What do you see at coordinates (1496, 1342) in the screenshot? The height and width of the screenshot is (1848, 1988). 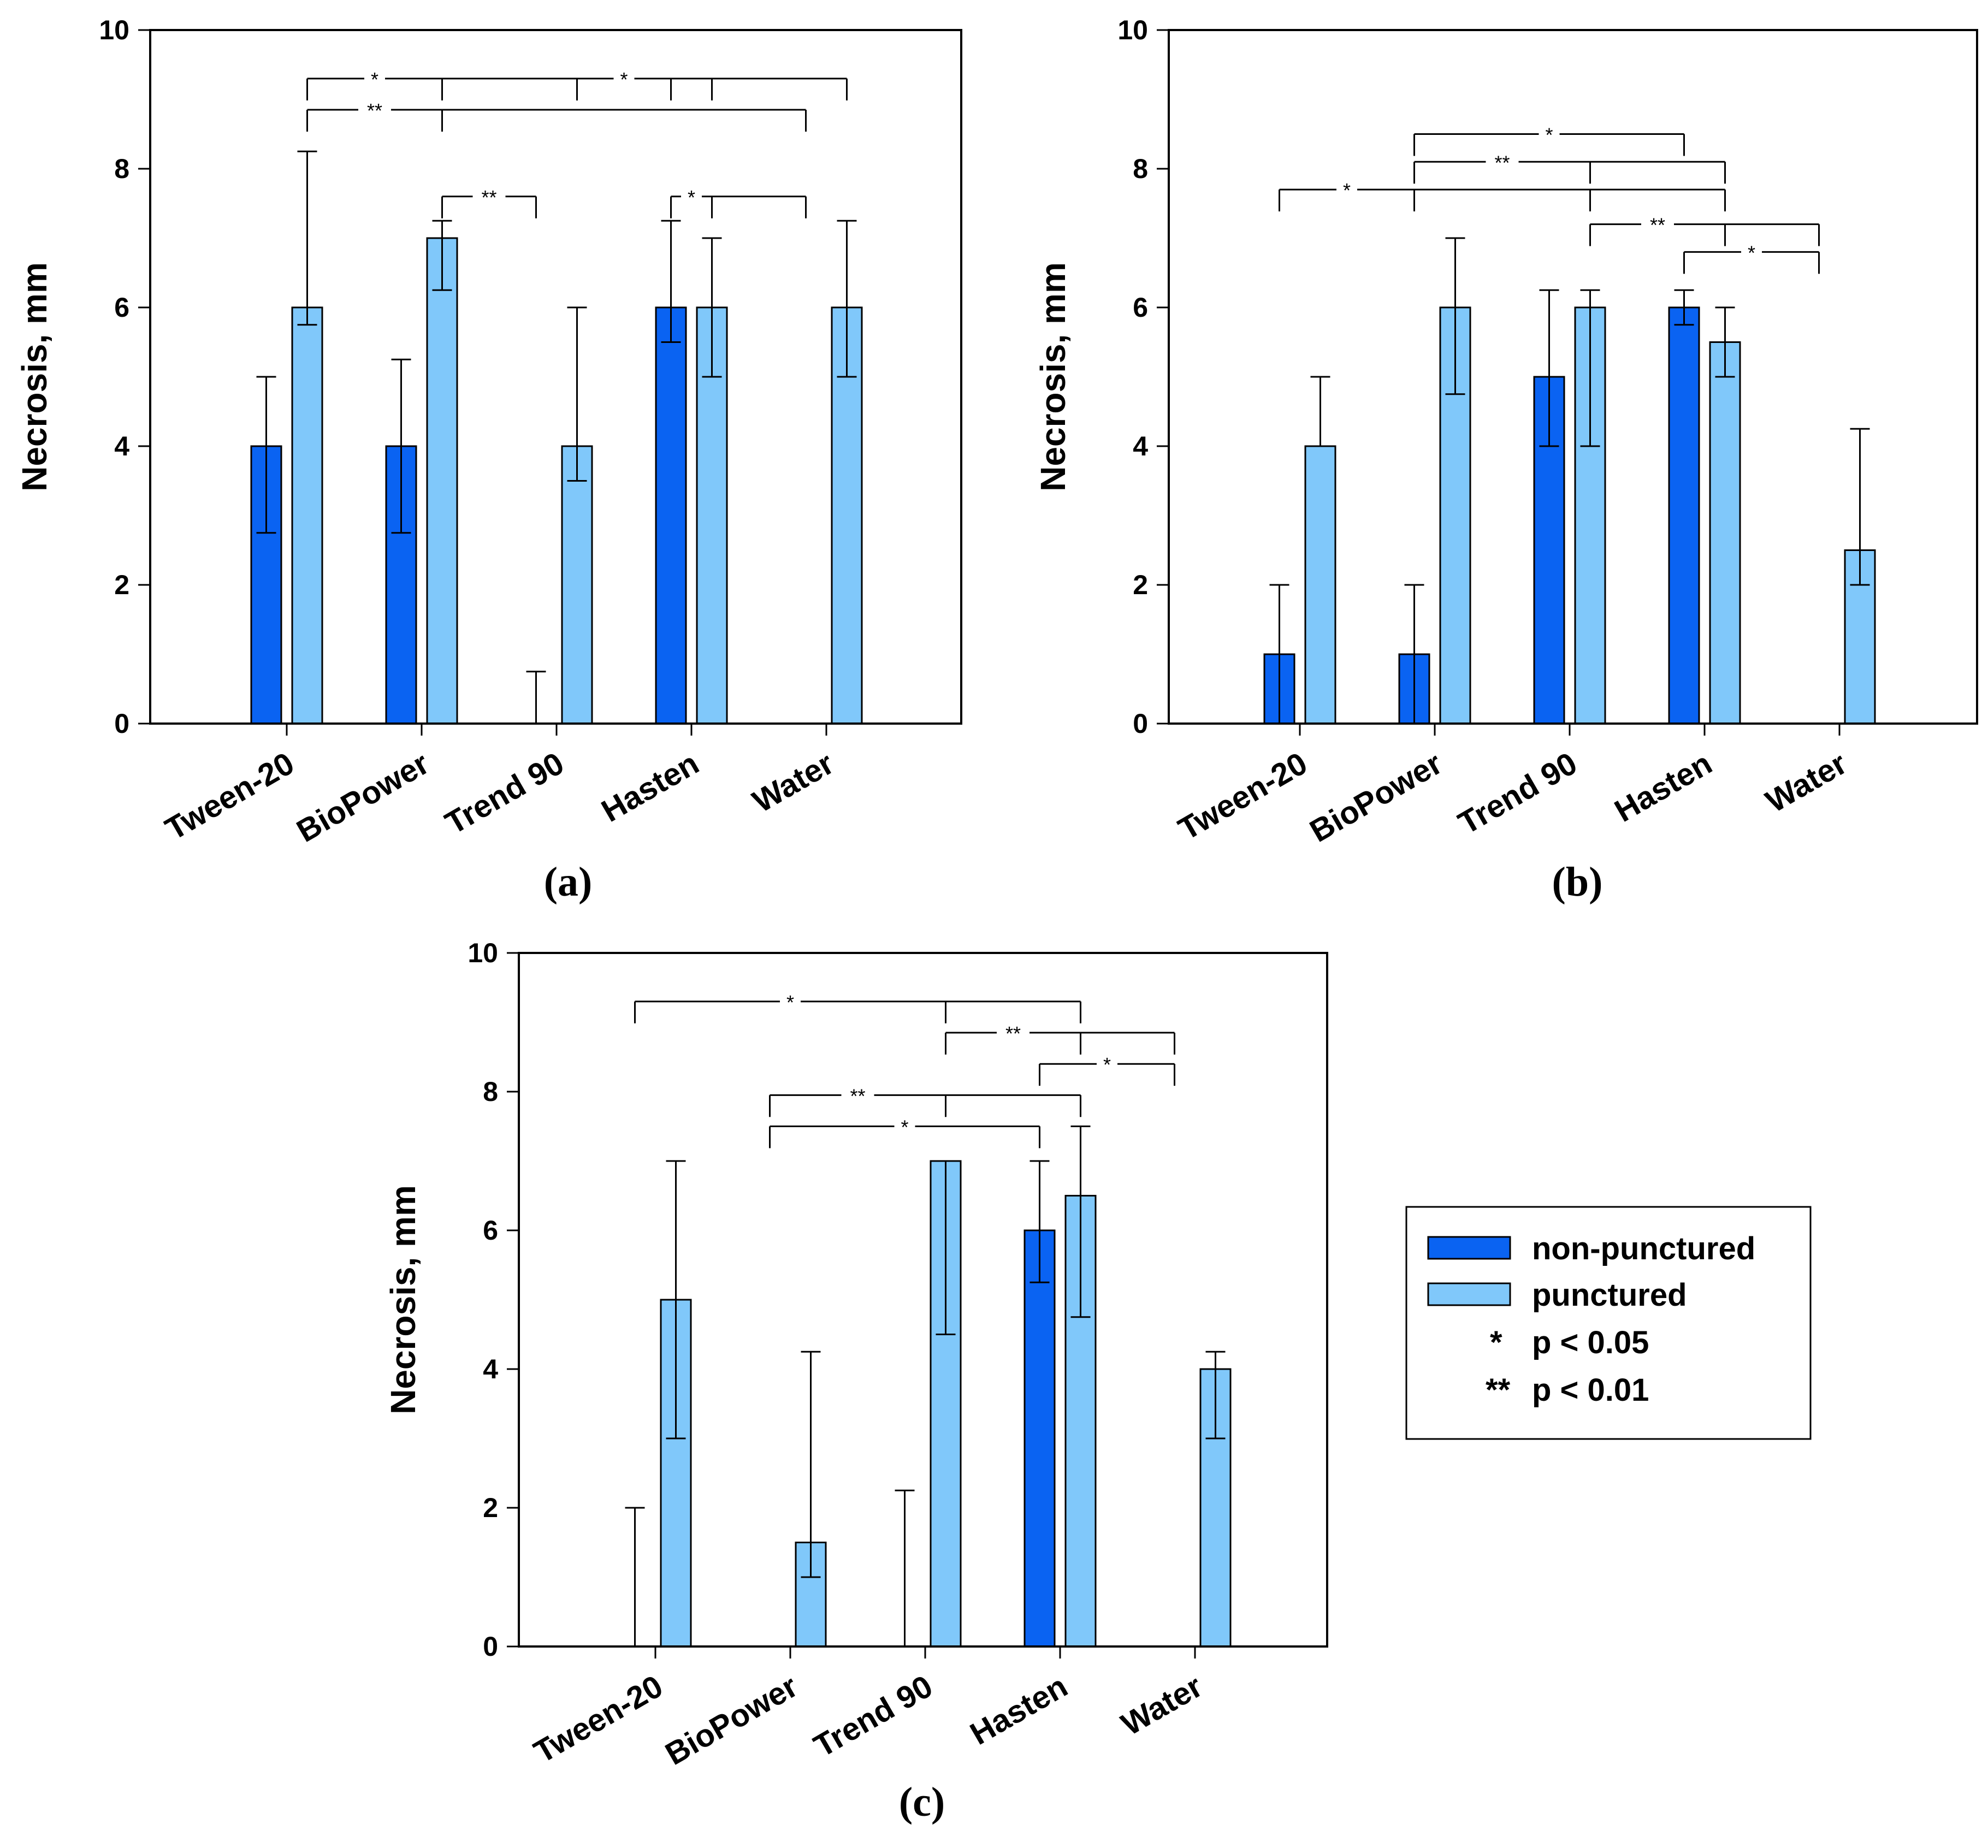 I see `legend-sig-symbol-1: *` at bounding box center [1496, 1342].